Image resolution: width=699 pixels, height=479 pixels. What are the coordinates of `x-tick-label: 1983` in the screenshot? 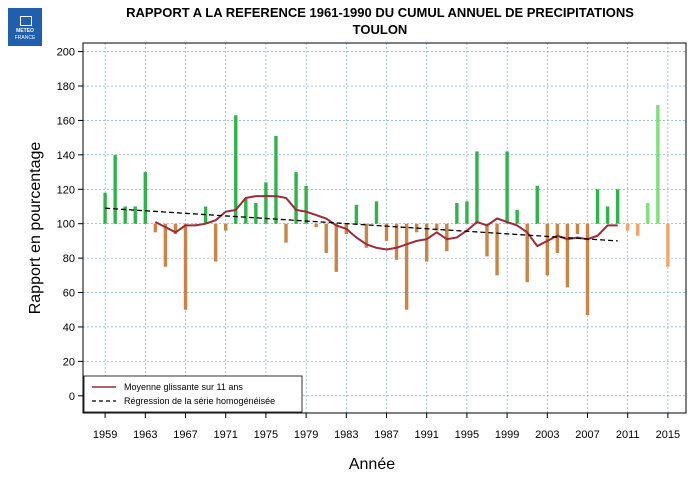 It's located at (346, 435).